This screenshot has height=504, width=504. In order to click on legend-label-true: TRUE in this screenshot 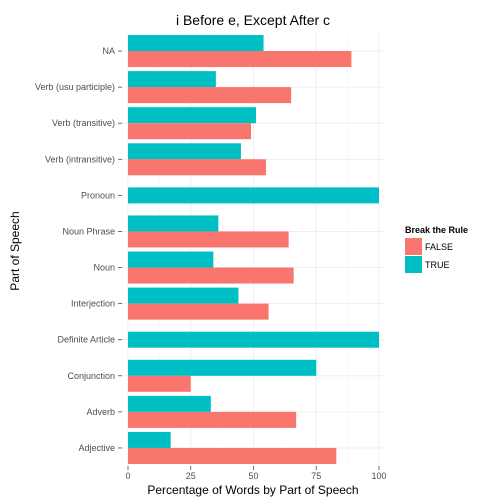, I will do `click(437, 265)`.